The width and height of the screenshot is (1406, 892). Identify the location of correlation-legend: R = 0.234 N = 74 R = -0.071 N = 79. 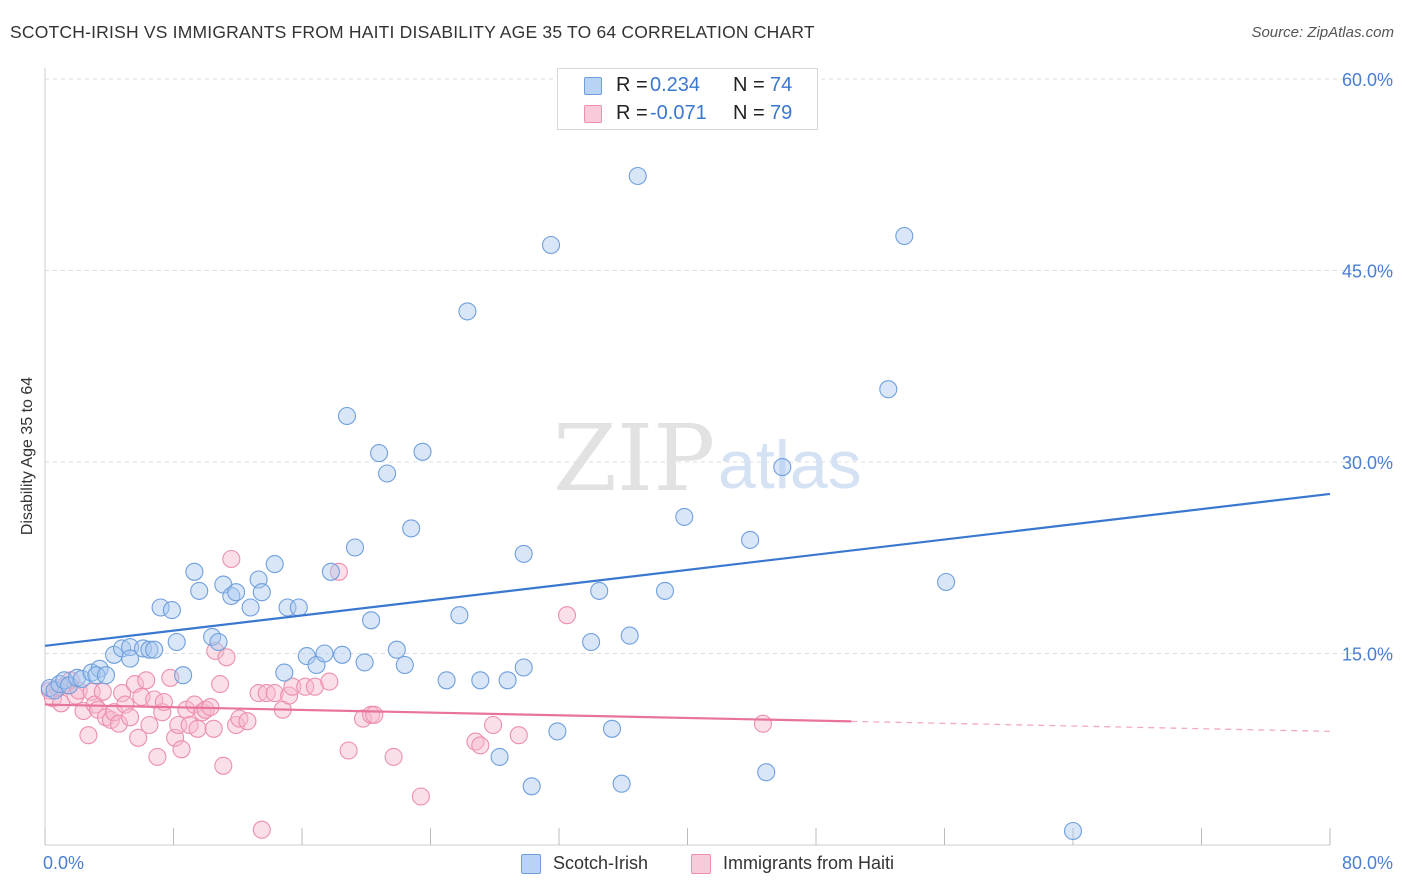
(687, 99).